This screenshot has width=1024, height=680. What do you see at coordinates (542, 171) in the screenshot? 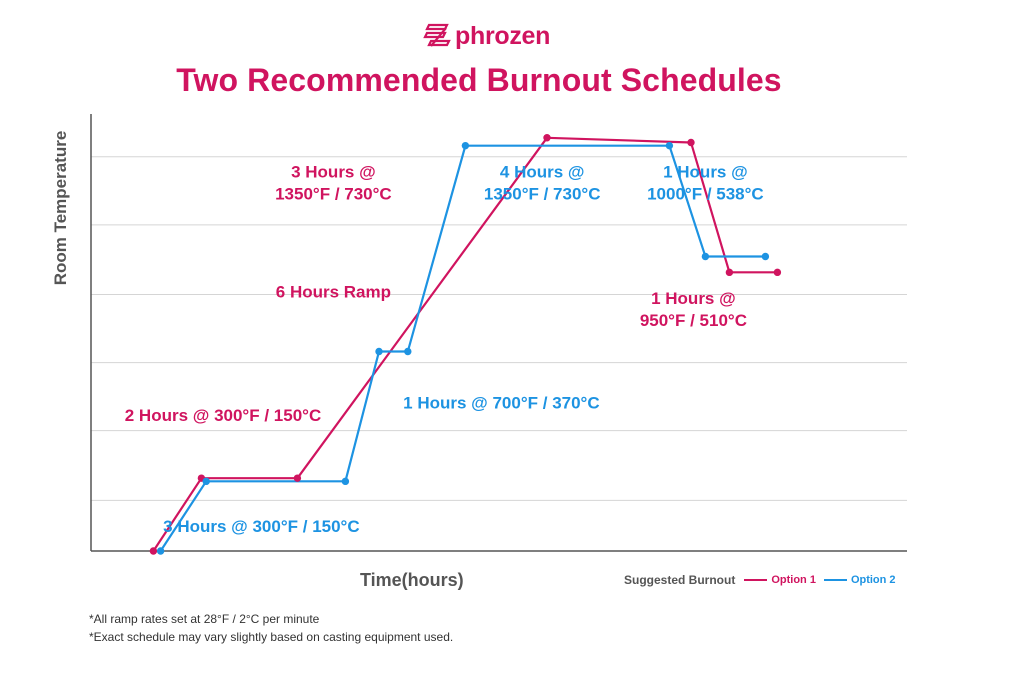
I see `annotation-7-line-1: 4 Hours @` at bounding box center [542, 171].